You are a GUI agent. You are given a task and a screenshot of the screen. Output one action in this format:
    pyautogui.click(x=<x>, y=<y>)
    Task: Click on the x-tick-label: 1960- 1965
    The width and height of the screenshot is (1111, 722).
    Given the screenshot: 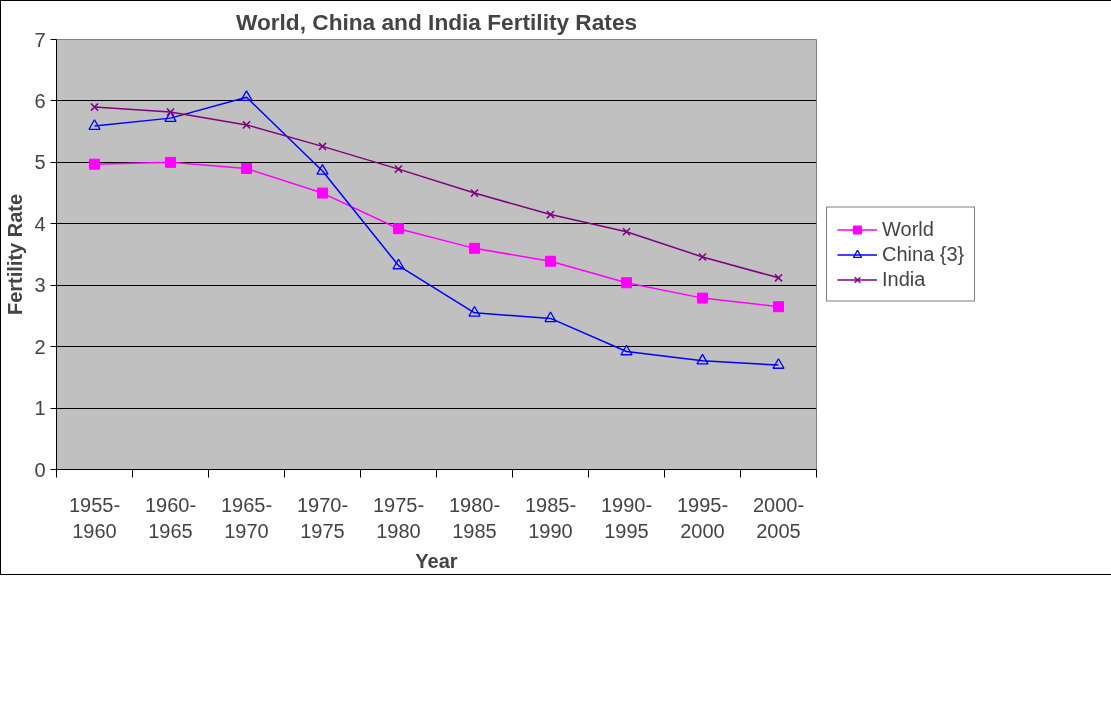 What is the action you would take?
    pyautogui.click(x=170, y=517)
    